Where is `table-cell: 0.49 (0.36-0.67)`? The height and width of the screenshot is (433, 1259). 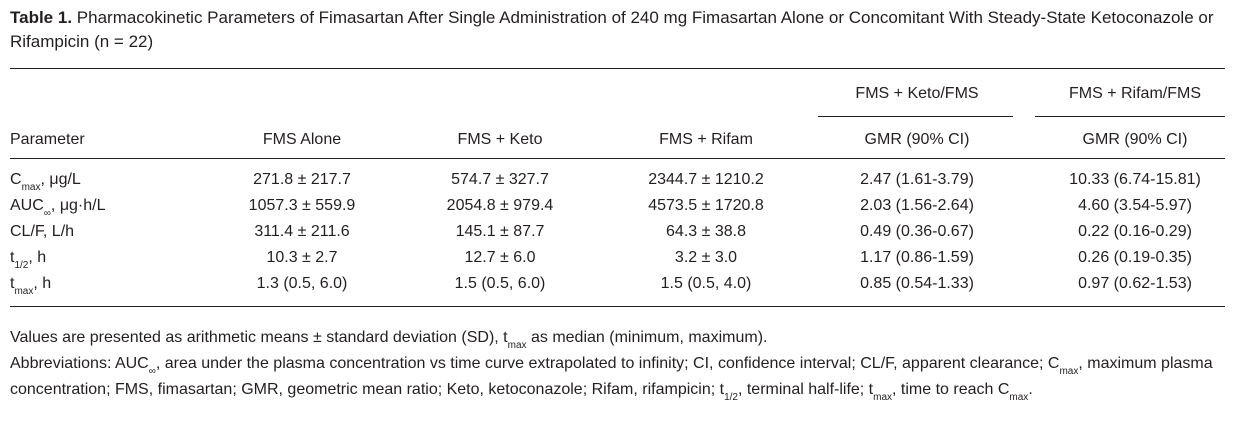
table-cell: 0.49 (0.36-0.67) is located at coordinates (917, 231).